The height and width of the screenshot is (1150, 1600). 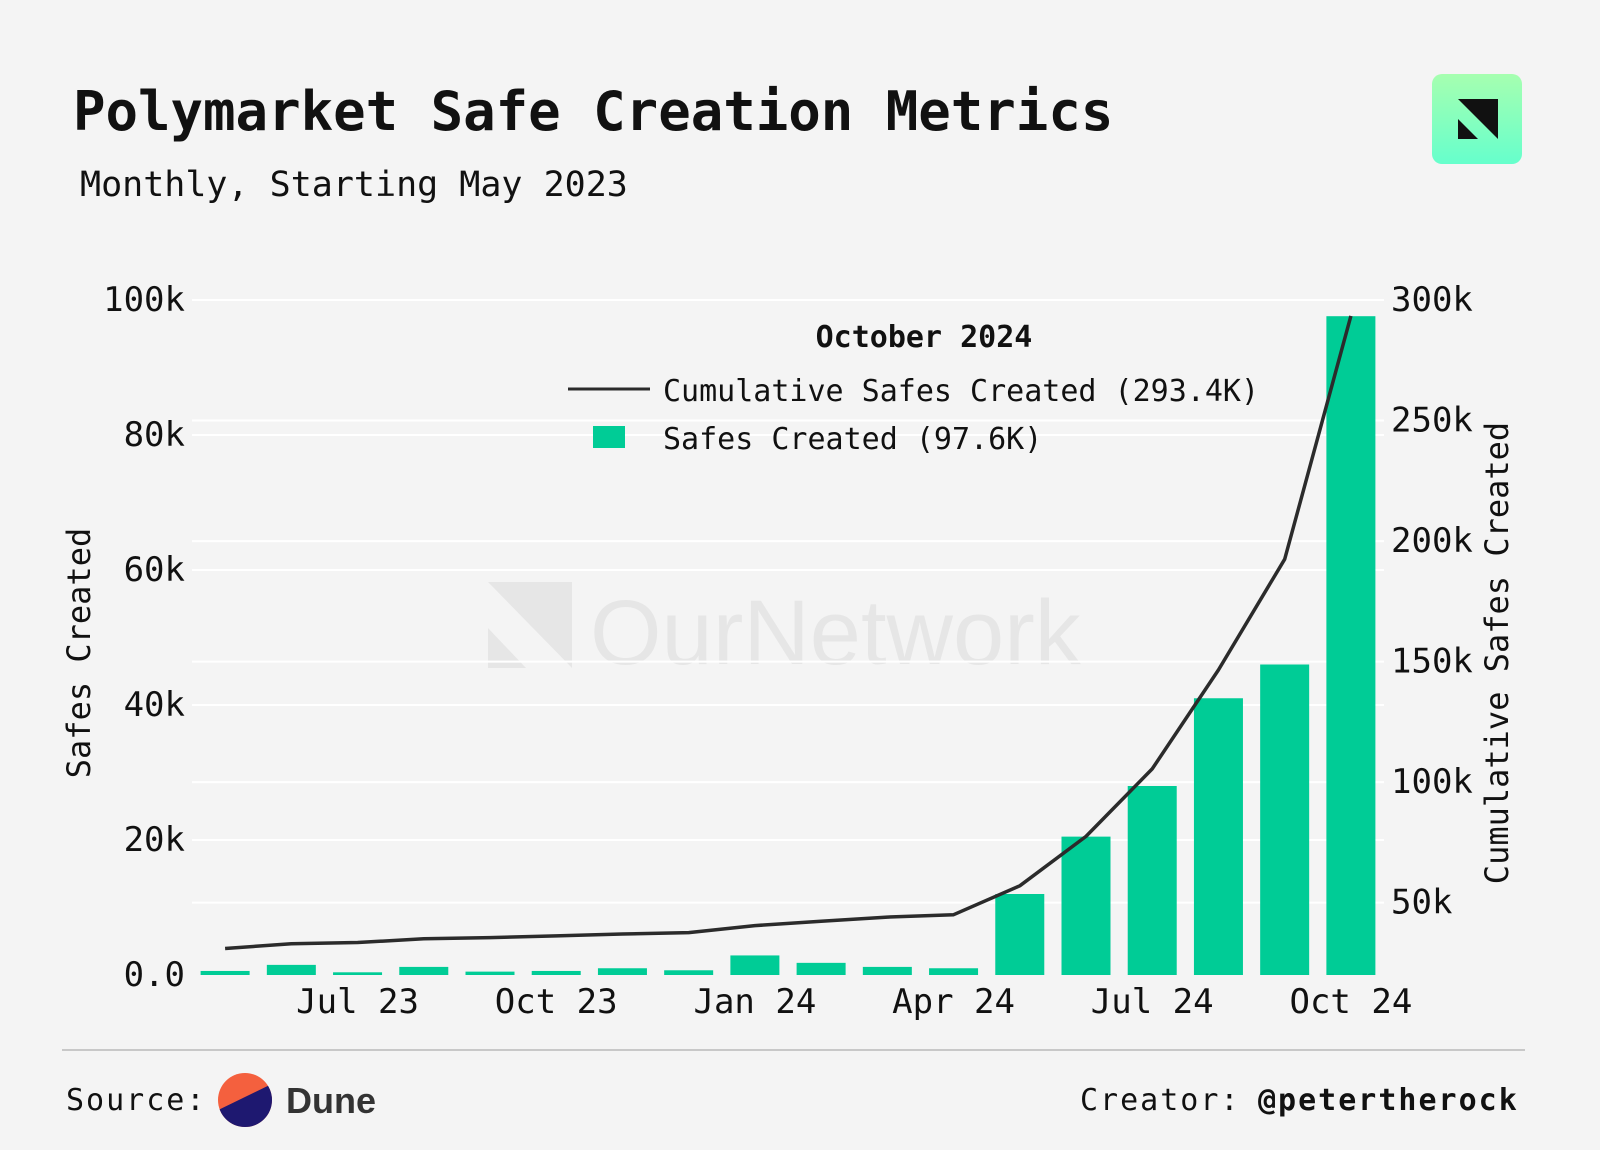 I want to click on y-left-tick-label: 80k, so click(x=154, y=435).